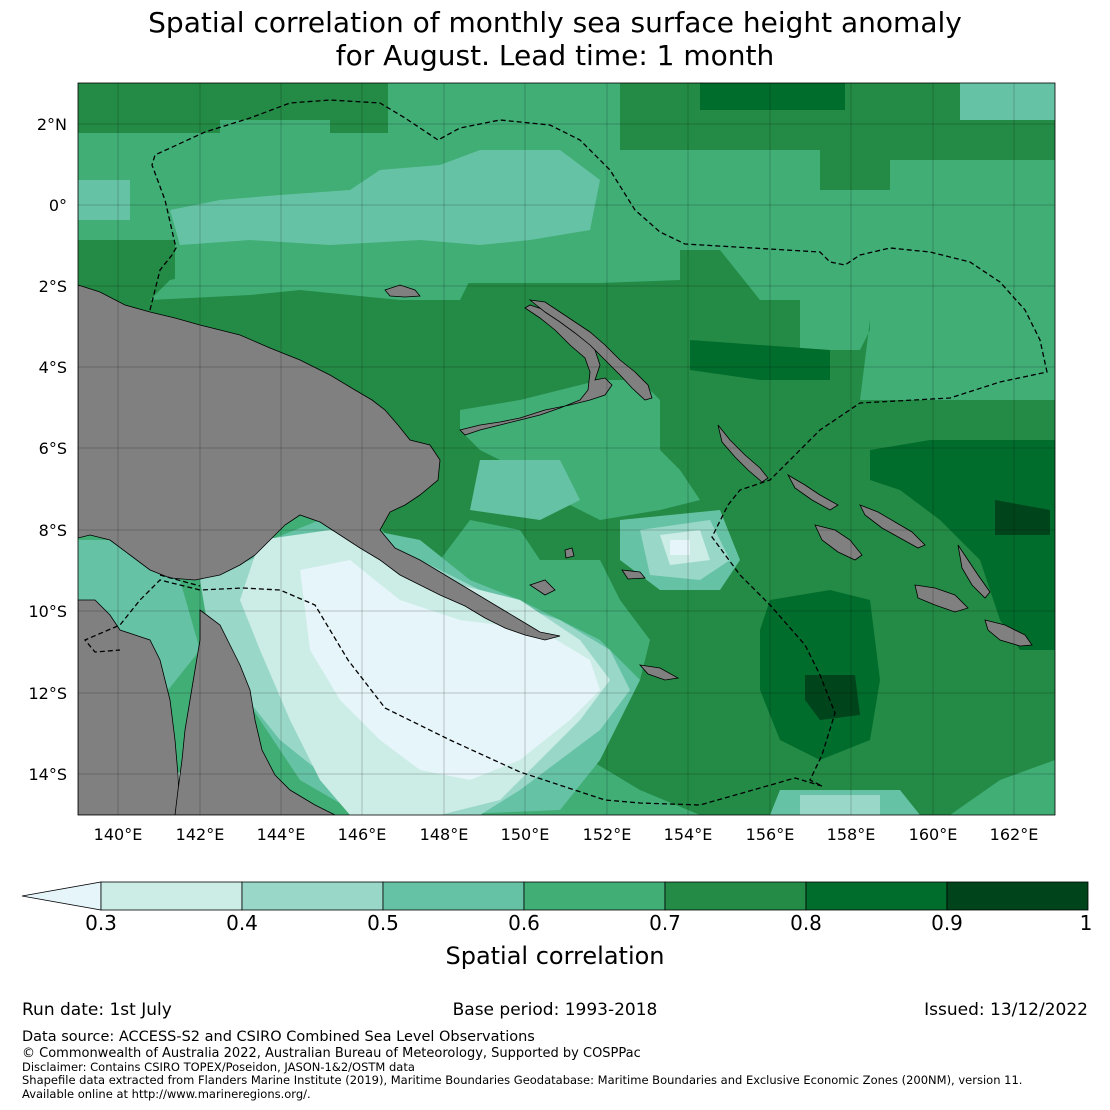 This screenshot has height=1110, width=1110. What do you see at coordinates (555, 55) in the screenshot?
I see `title-line-2: for August. Lead time: 1 month` at bounding box center [555, 55].